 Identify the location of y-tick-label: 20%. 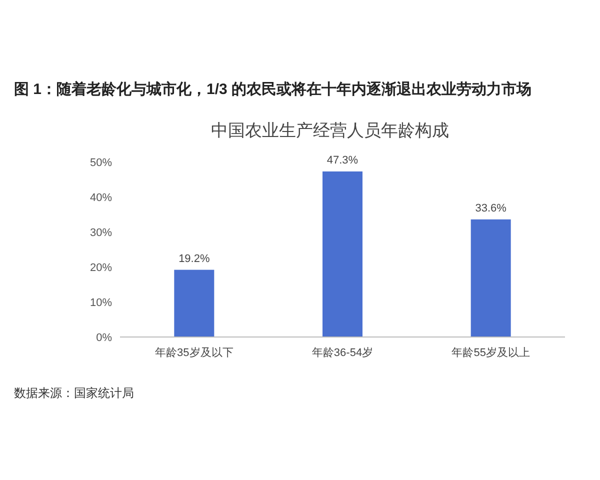
(101, 268).